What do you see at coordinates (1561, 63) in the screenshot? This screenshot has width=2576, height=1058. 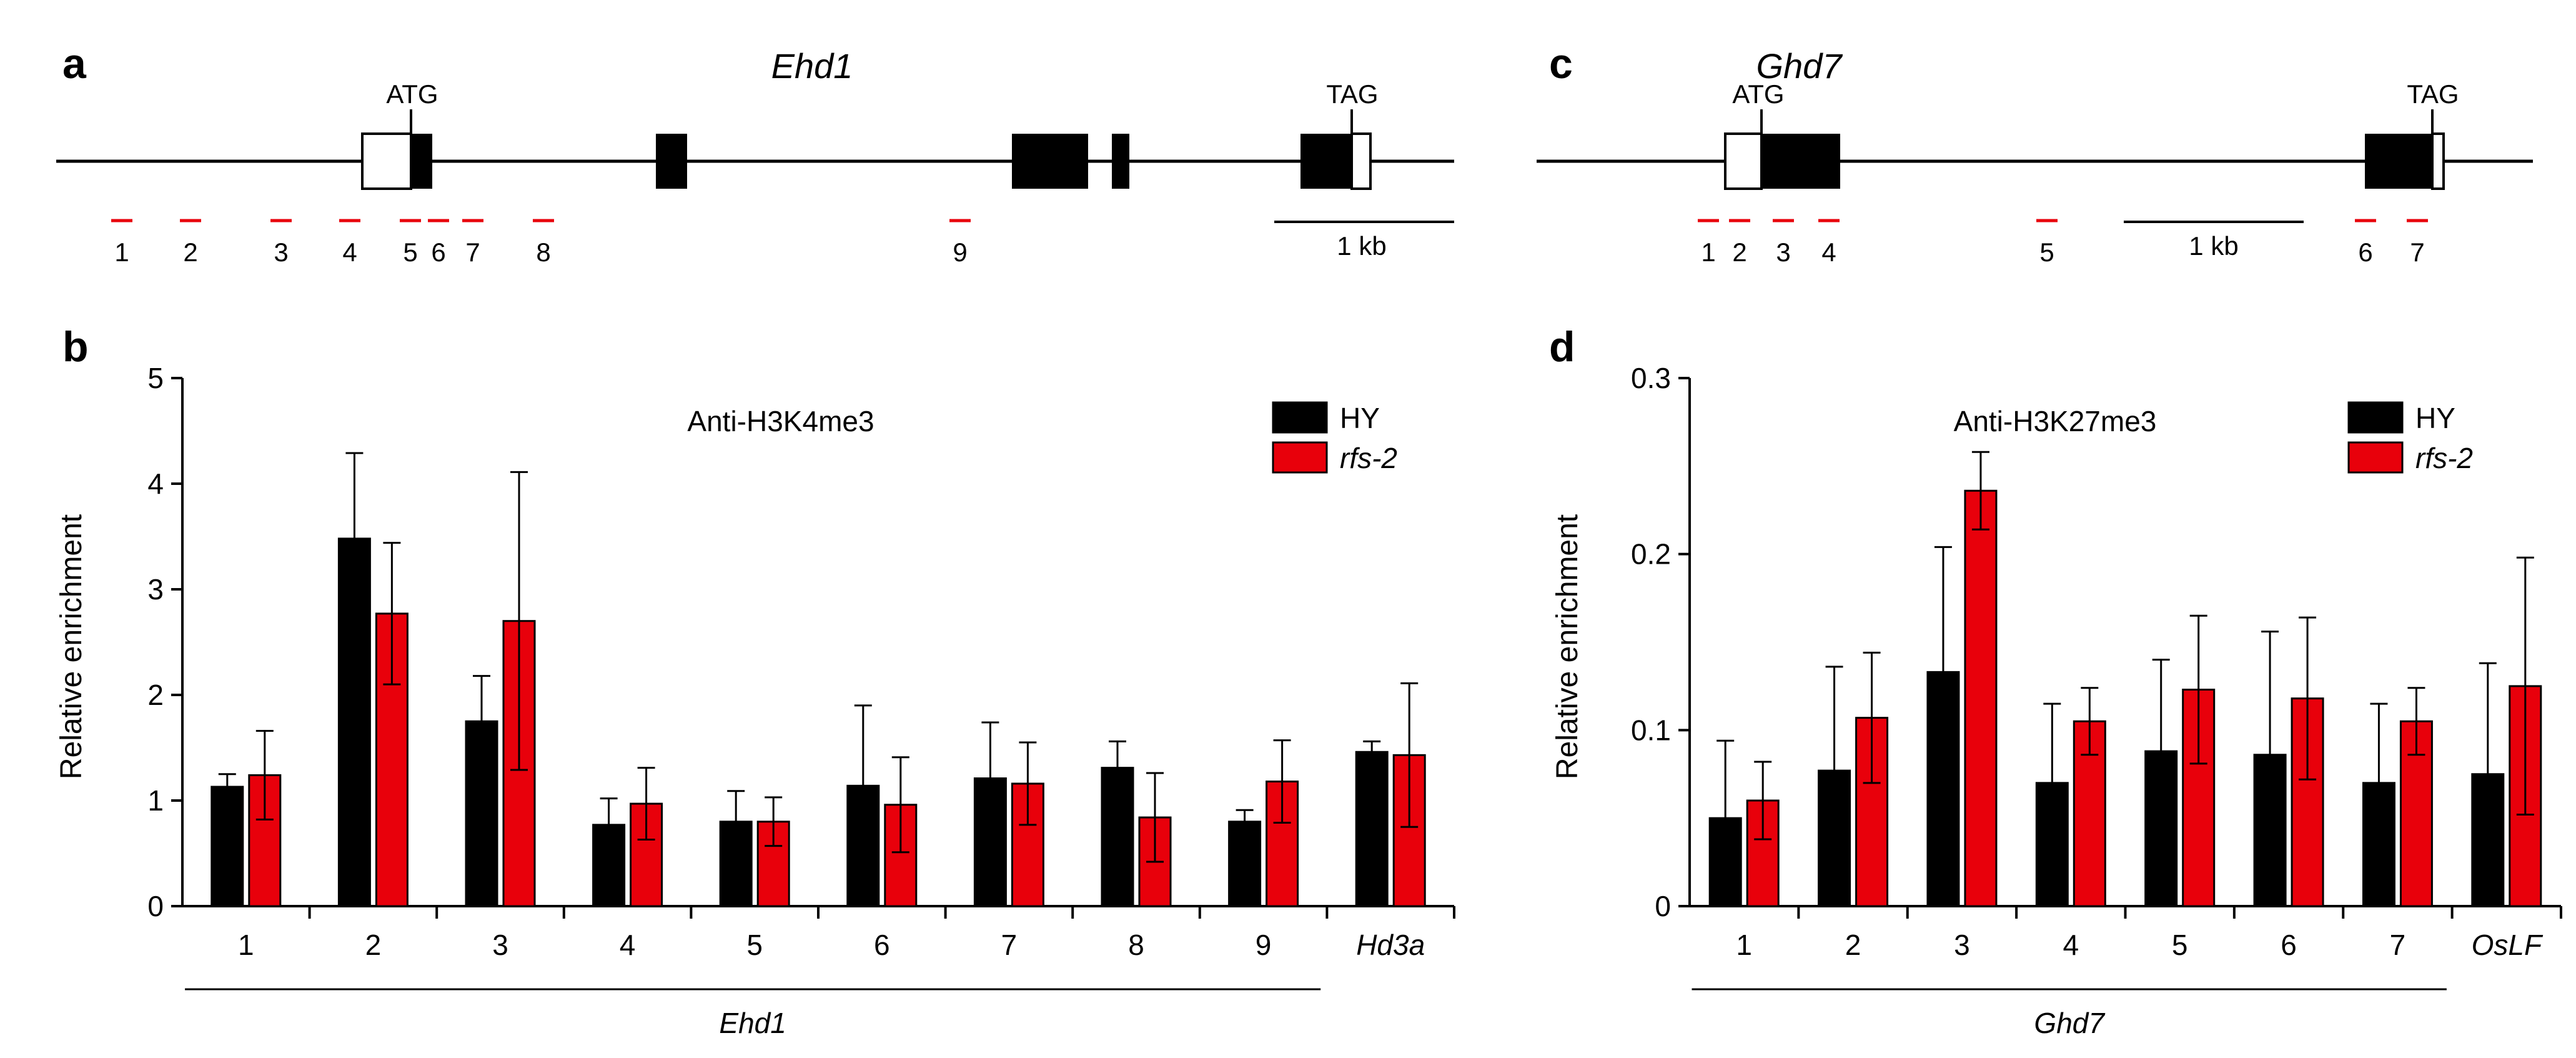 I see `panel-label-c: c` at bounding box center [1561, 63].